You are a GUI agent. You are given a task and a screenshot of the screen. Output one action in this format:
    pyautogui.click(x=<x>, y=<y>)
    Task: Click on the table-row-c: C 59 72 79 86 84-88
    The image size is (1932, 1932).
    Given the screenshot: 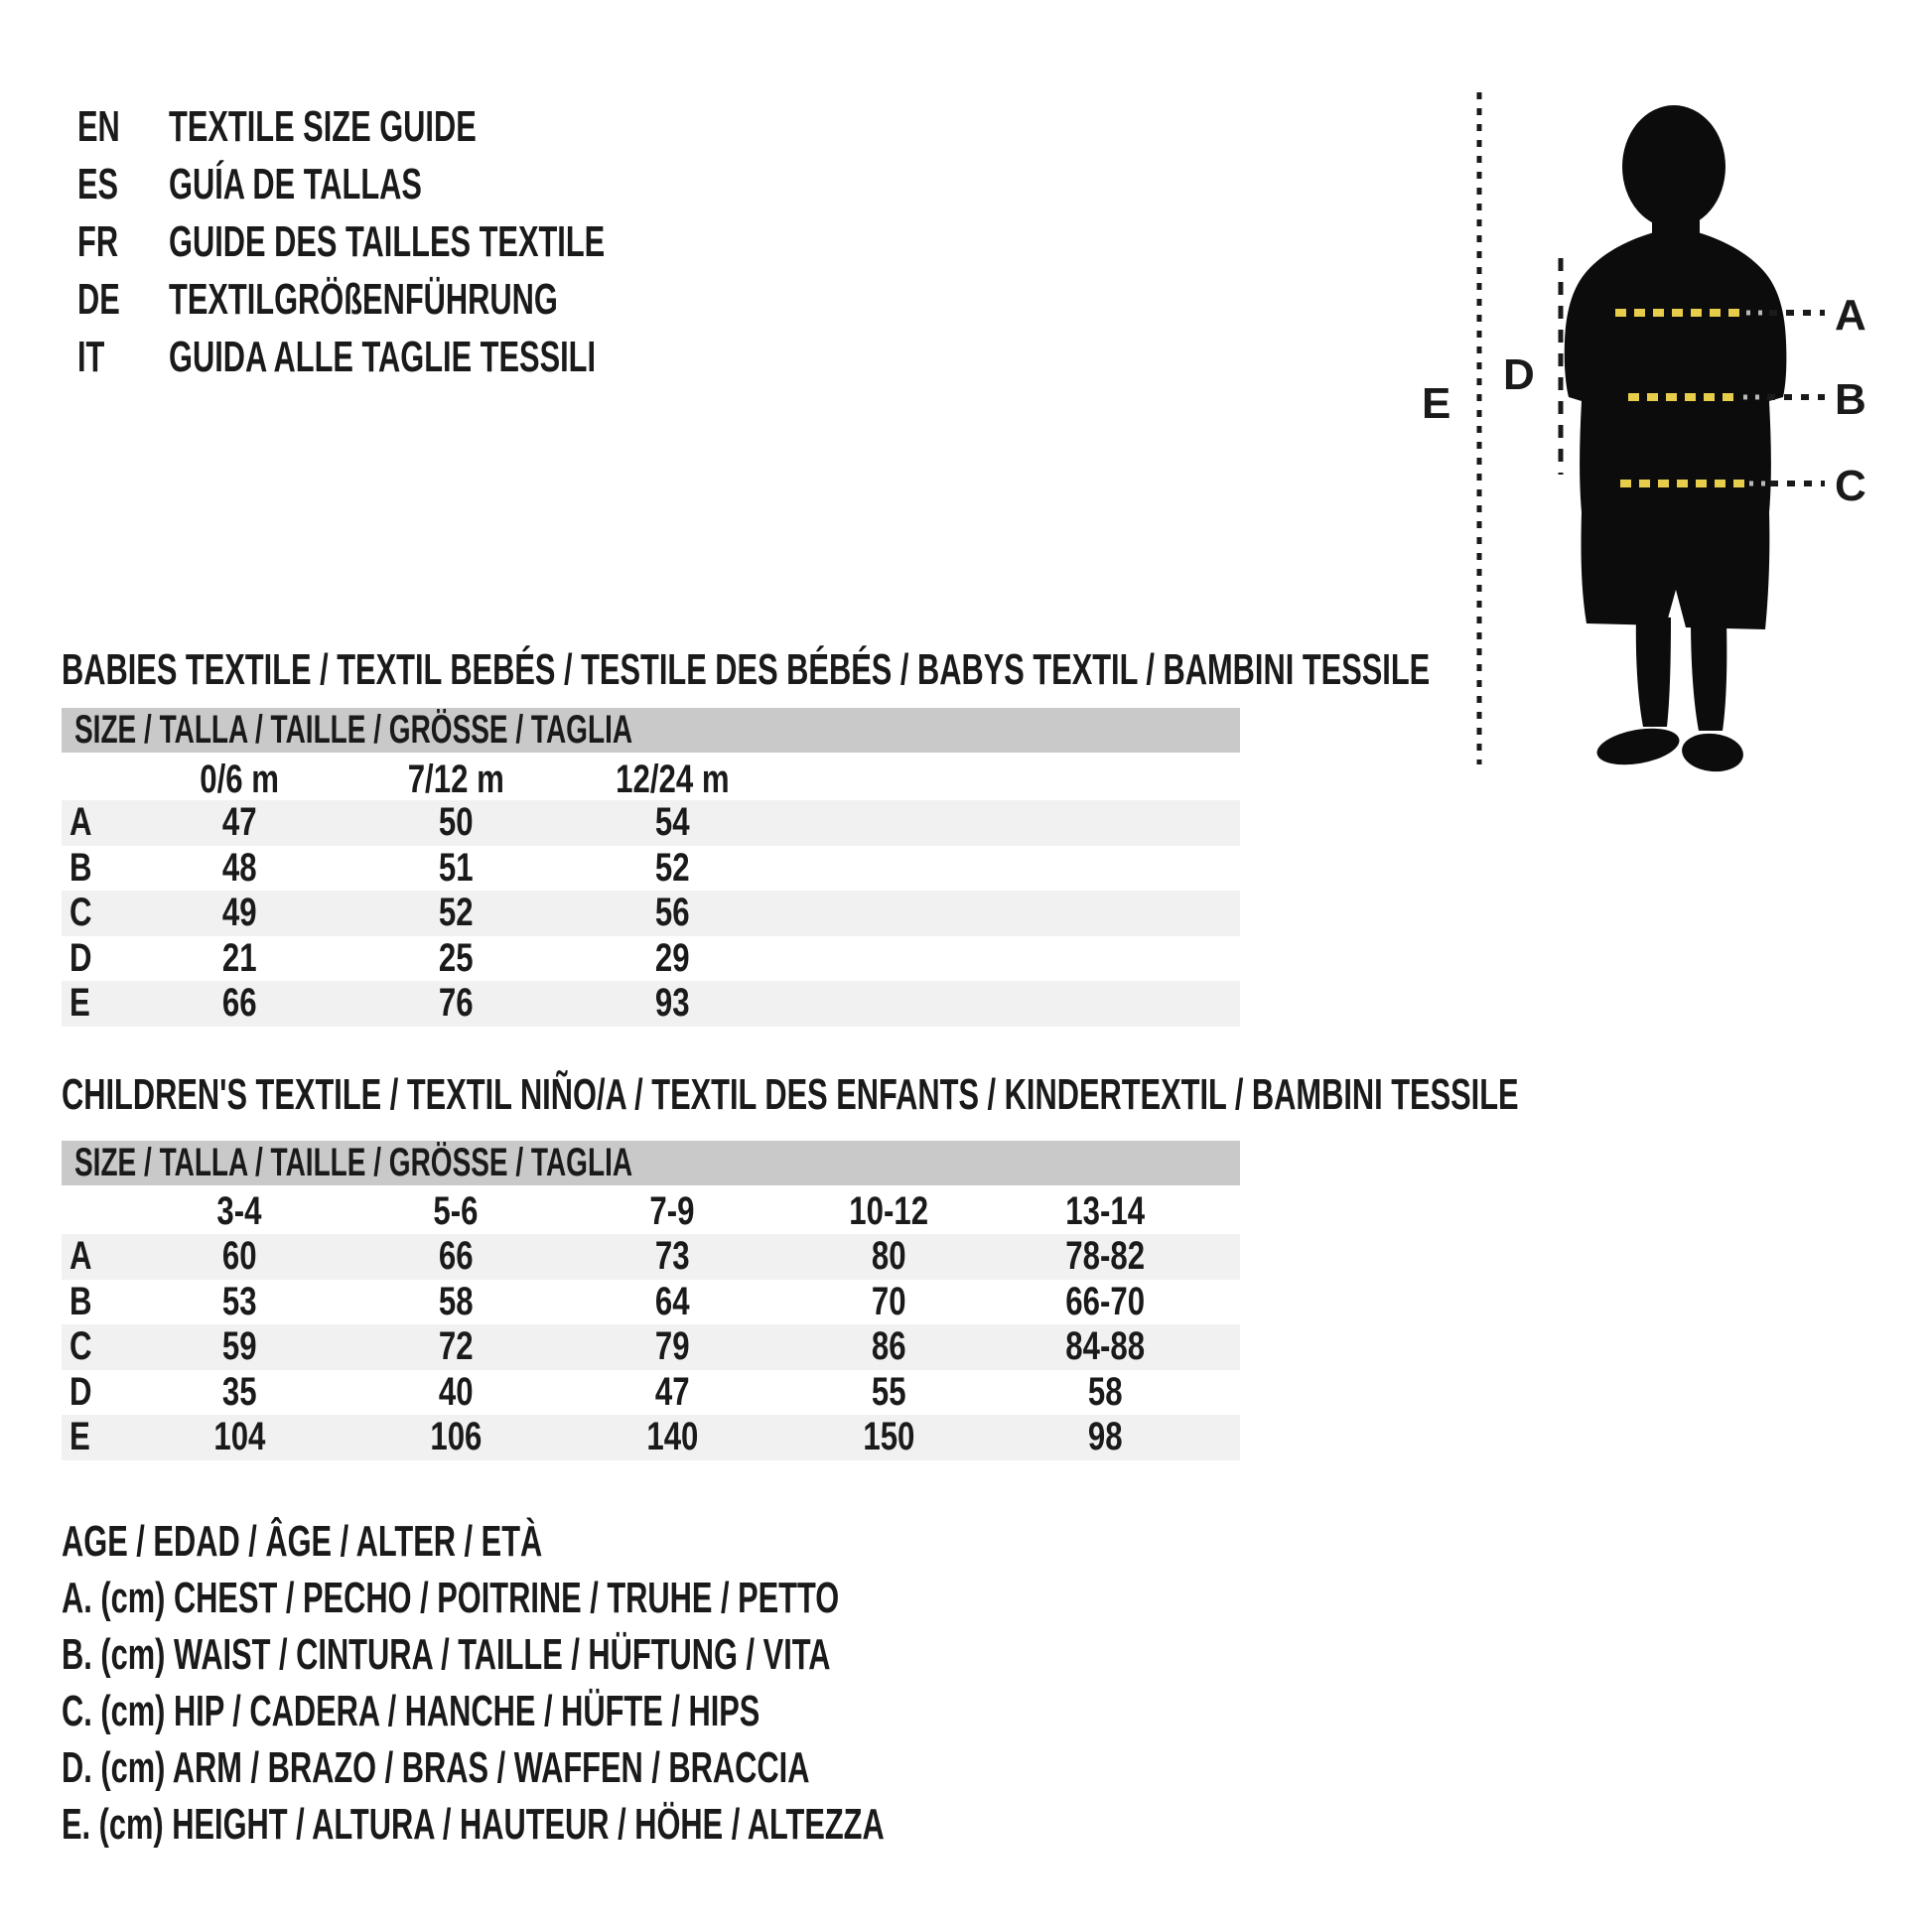 What is the action you would take?
    pyautogui.click(x=651, y=1347)
    